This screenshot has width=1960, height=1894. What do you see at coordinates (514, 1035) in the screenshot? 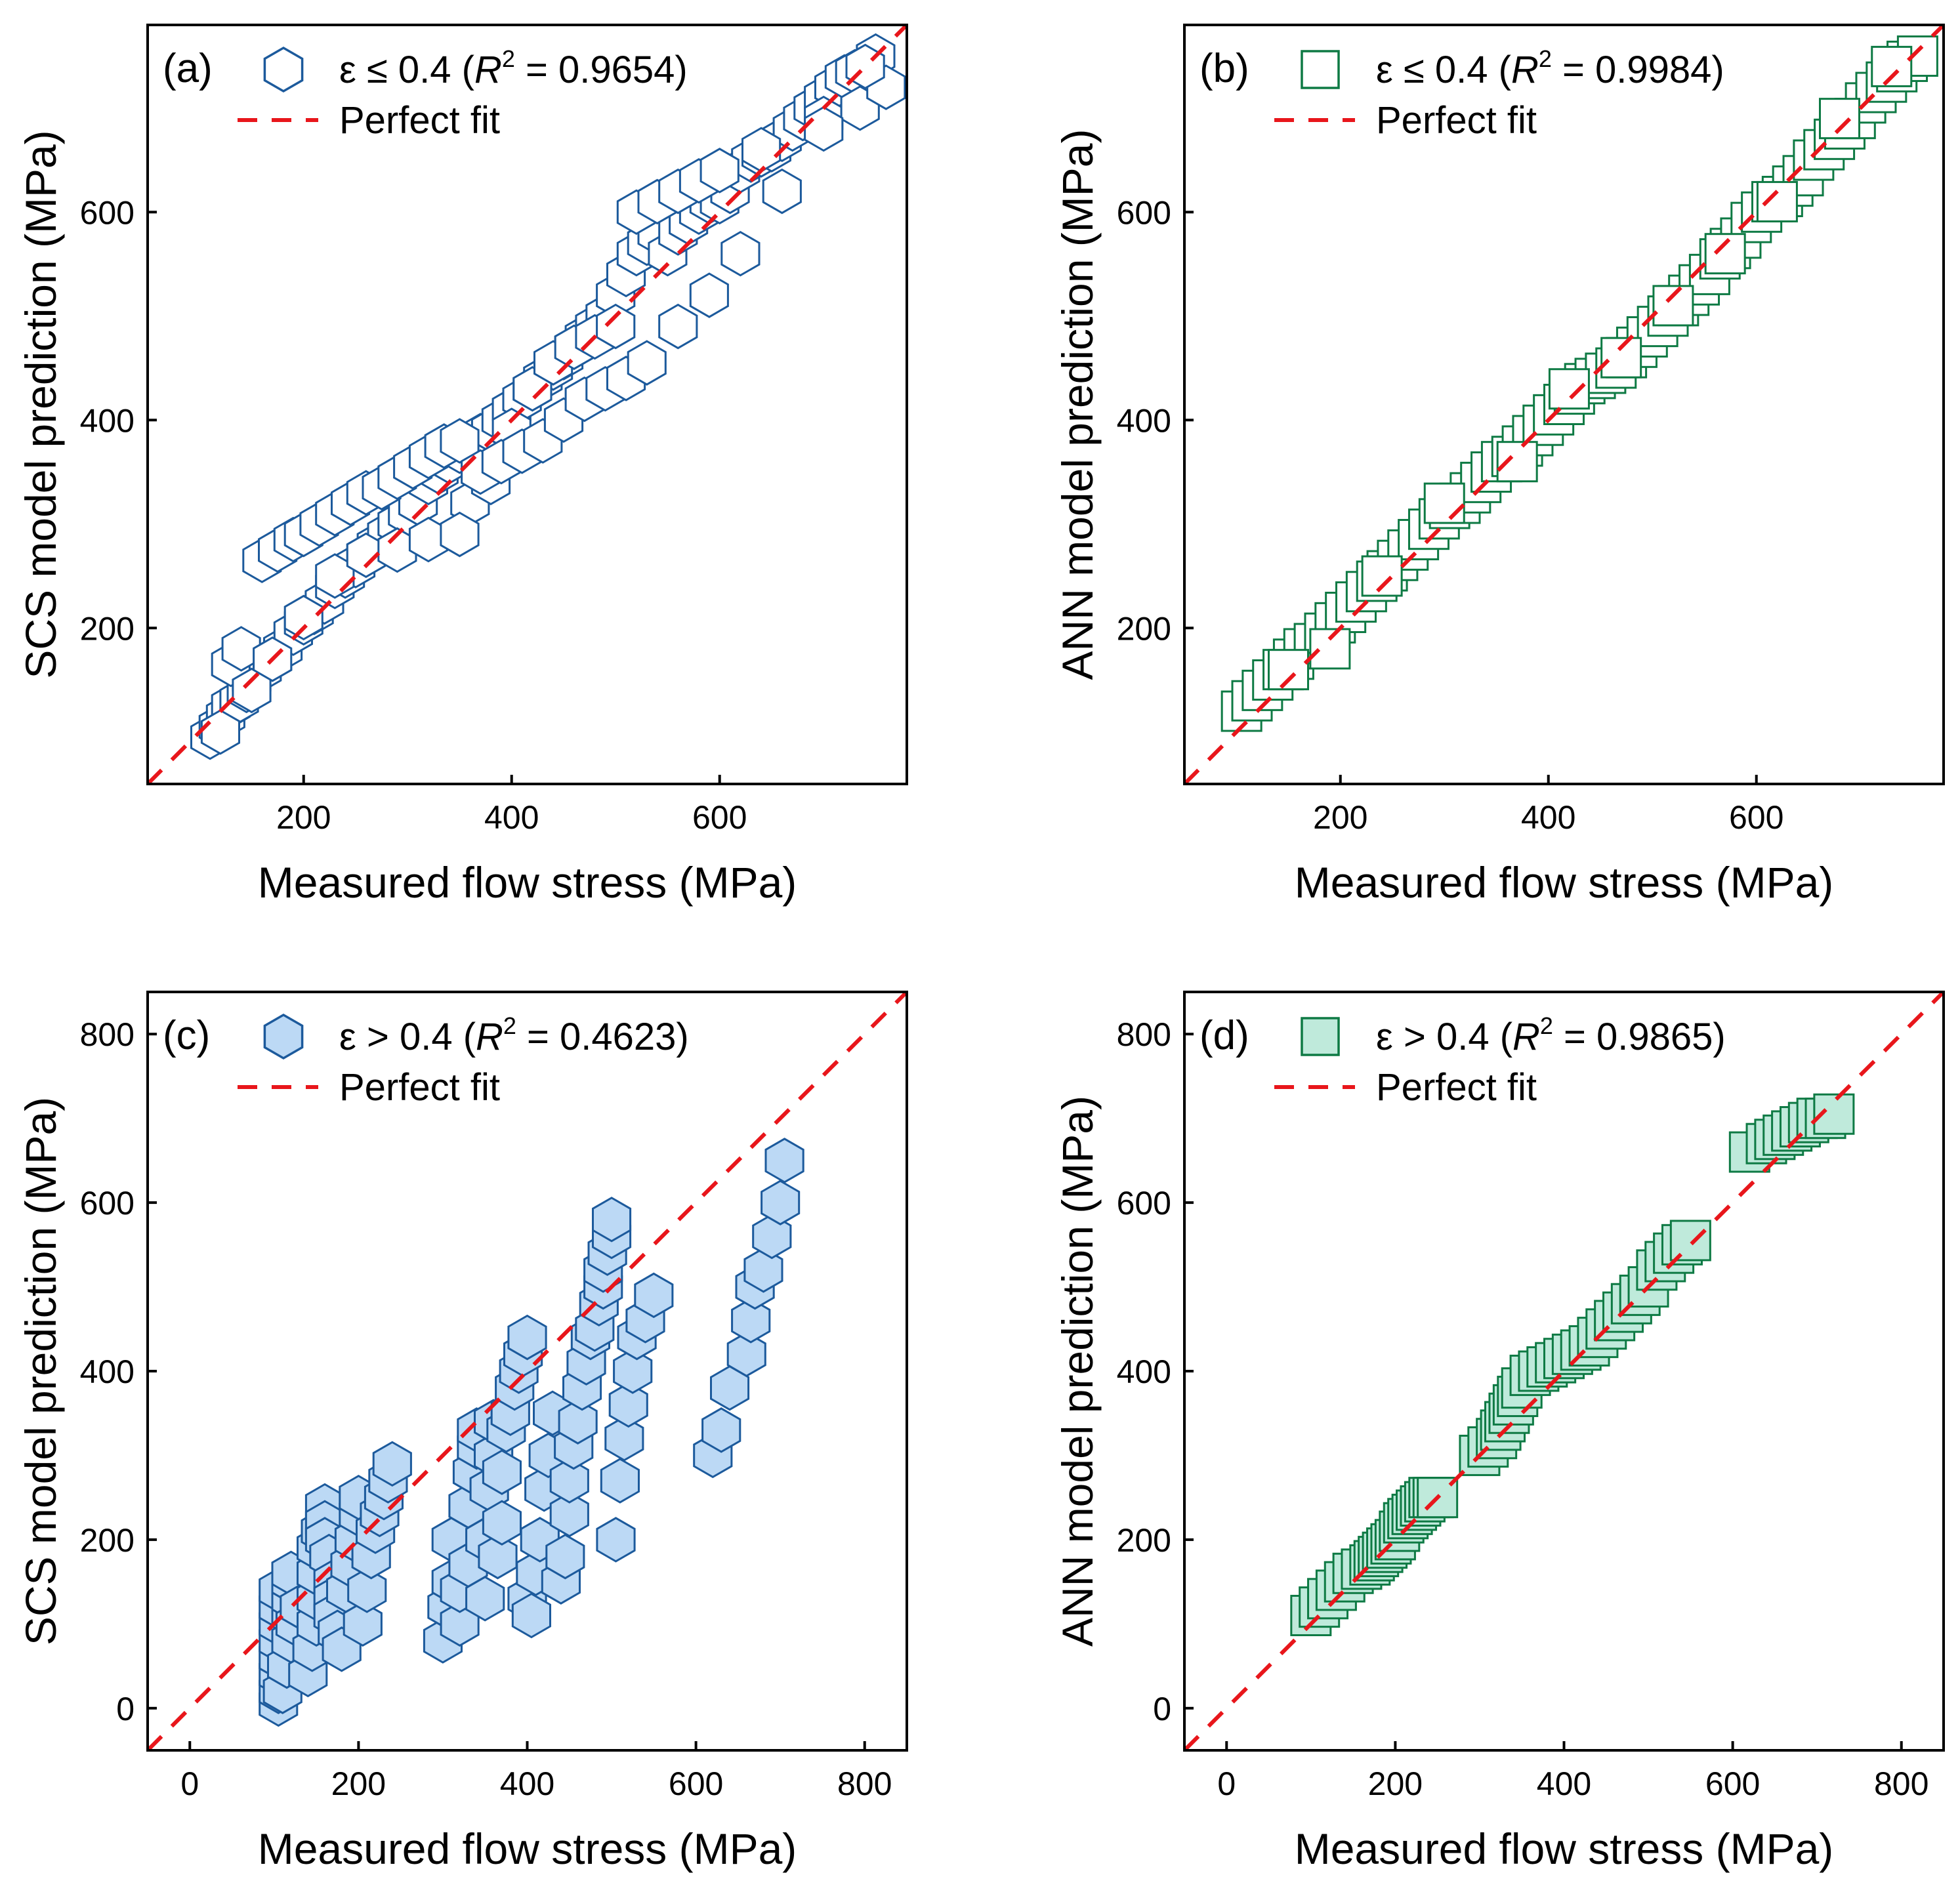
I see `legend-series-label: ε > 0.4 (R2 = 0.4623)` at bounding box center [514, 1035].